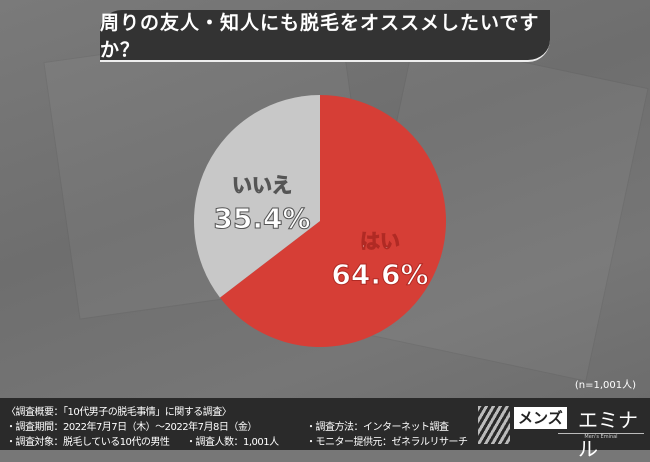 The image size is (650, 462). Describe the element at coordinates (563, 432) in the screenshot. I see `brand-logo: メンズ エミナル Men's Eminal` at that location.